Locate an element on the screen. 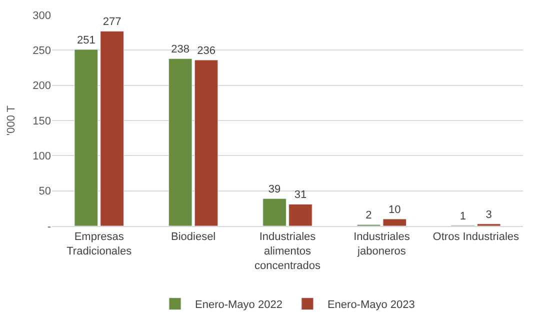 The height and width of the screenshot is (328, 533). y-tick-label: 300 is located at coordinates (41, 16).